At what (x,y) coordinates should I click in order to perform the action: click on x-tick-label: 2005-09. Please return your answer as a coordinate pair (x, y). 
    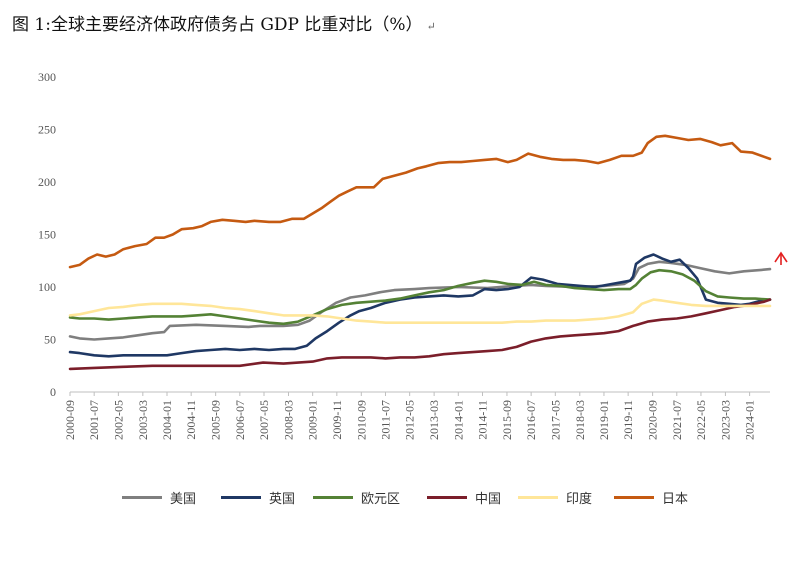
    Looking at the image, I should click on (216, 420).